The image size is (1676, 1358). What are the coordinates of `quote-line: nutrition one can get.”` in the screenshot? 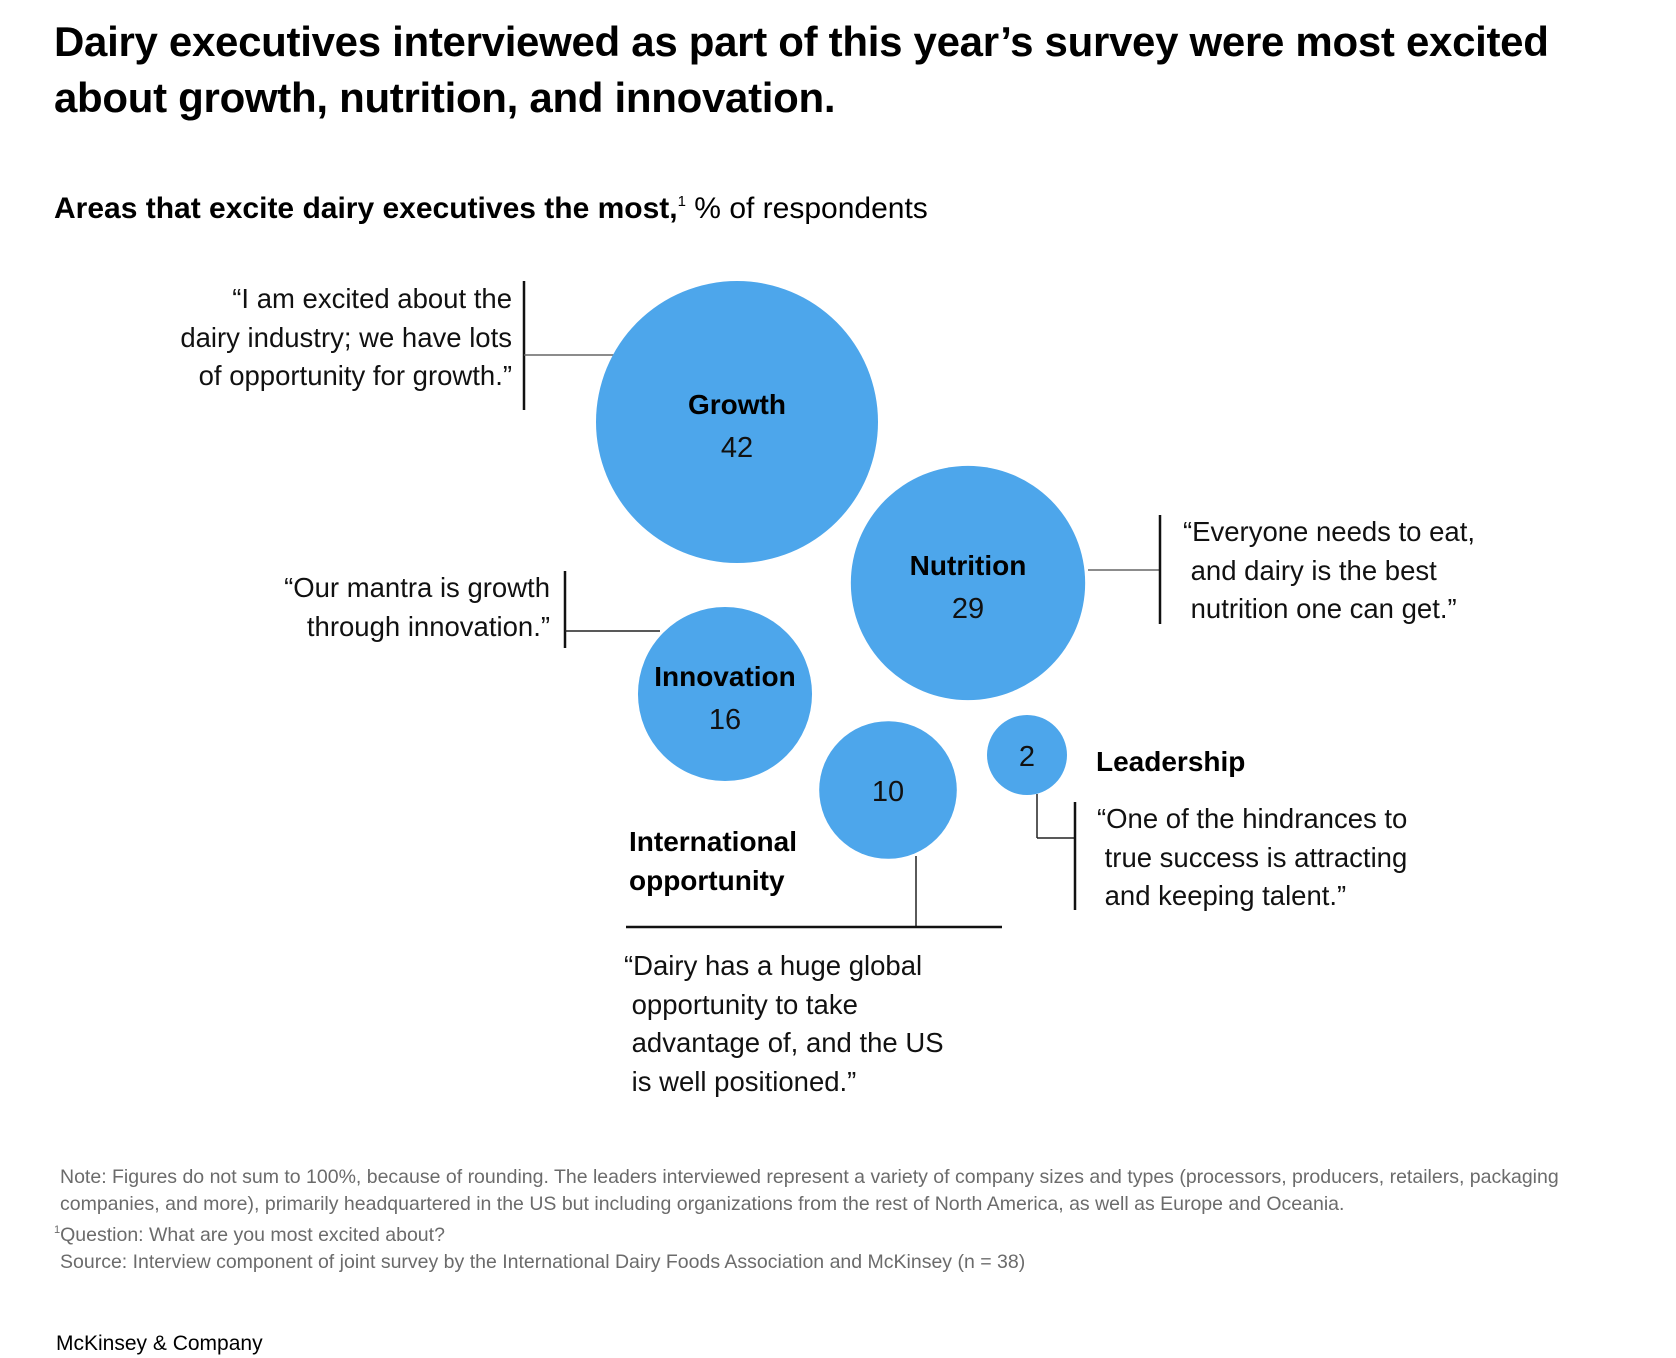 It's located at (1320, 608).